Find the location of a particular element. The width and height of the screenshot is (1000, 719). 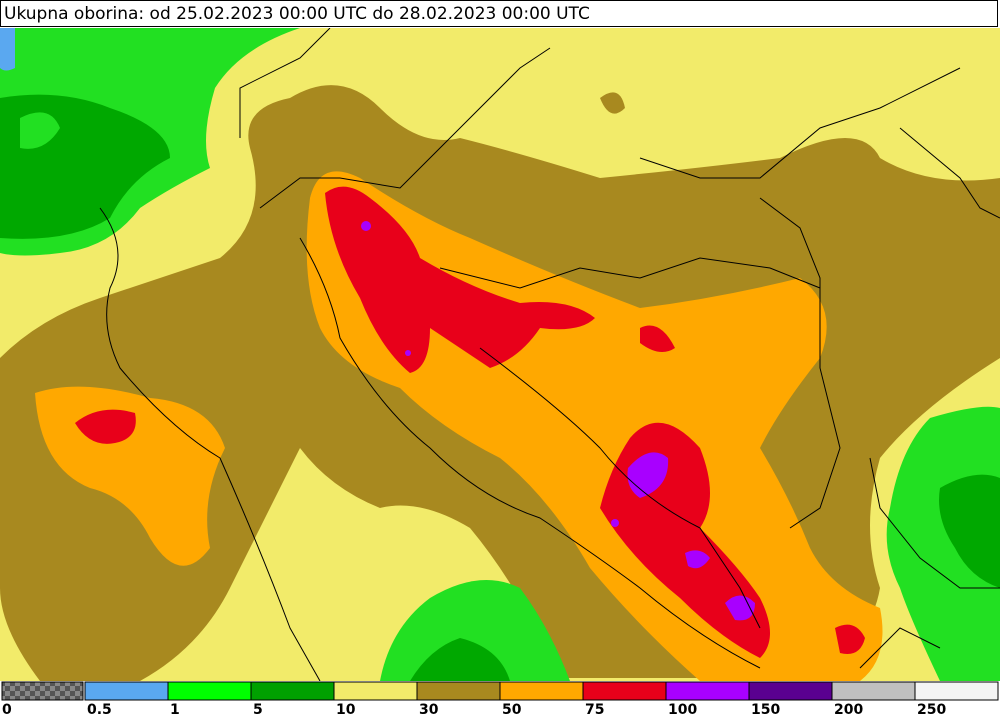

legend-label: 250 is located at coordinates (931, 710).